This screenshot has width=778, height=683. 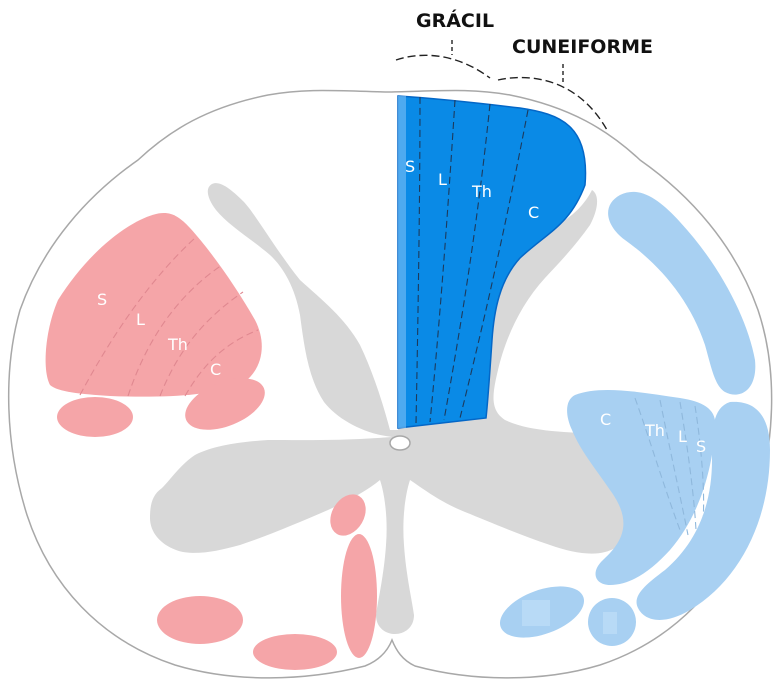 What do you see at coordinates (582, 47) in the screenshot?
I see `cuneiforme-label: CUNEIFORME` at bounding box center [582, 47].